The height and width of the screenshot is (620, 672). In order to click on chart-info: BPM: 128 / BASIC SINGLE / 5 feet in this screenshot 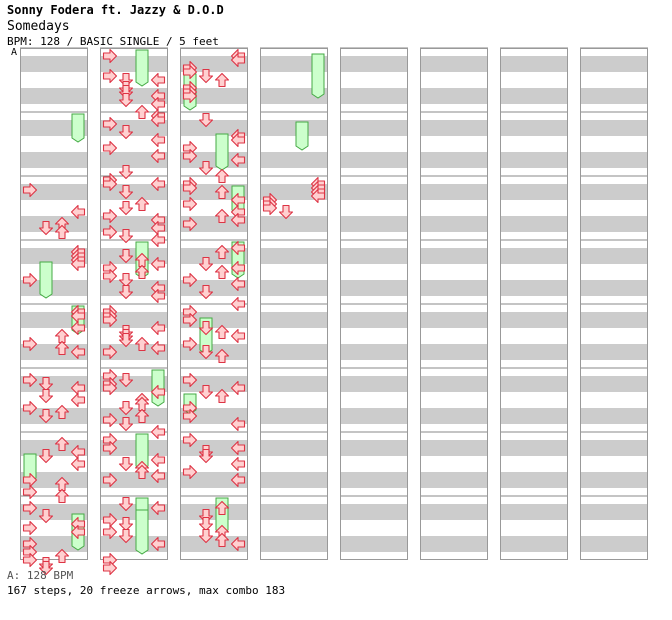, I will do `click(113, 41)`.